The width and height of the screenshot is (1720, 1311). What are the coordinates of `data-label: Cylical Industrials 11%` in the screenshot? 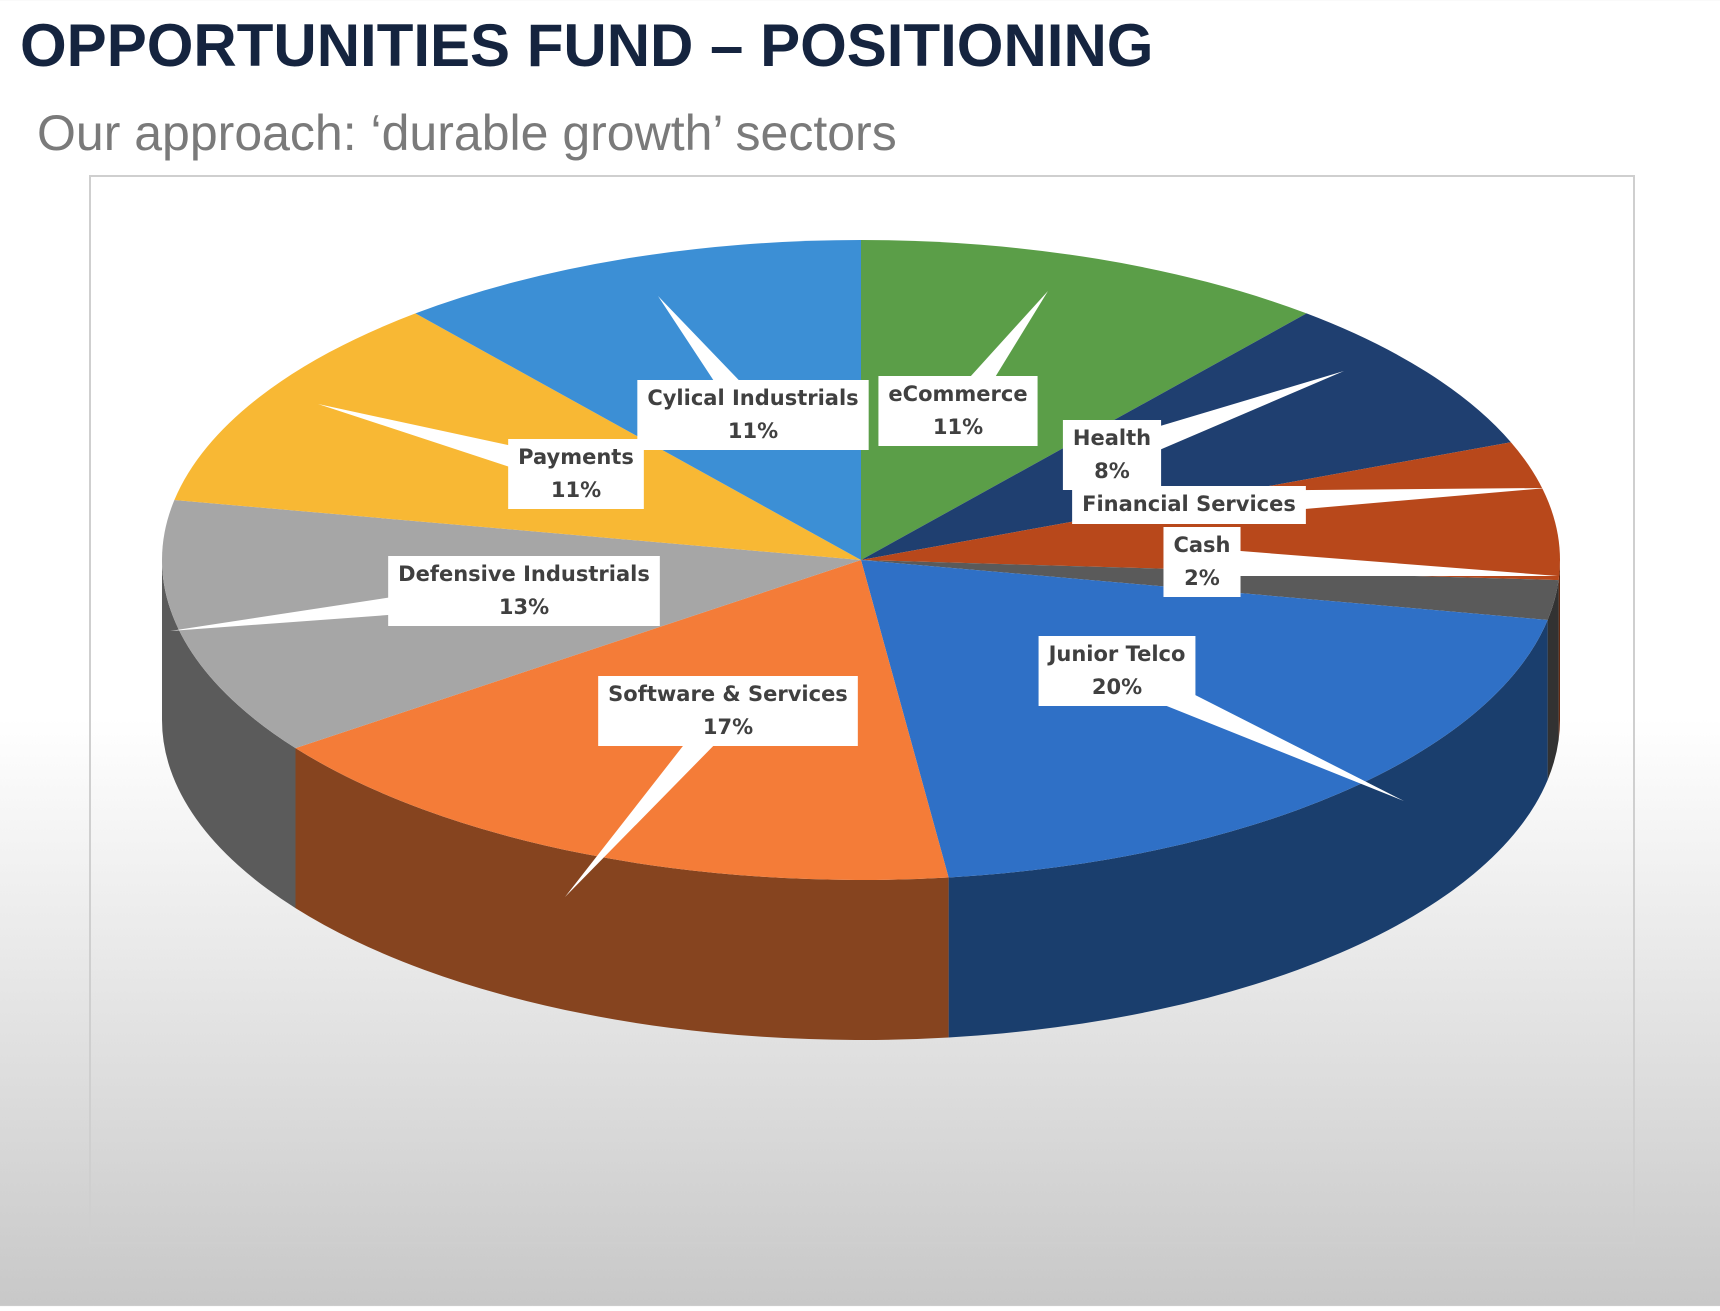 It's located at (753, 373).